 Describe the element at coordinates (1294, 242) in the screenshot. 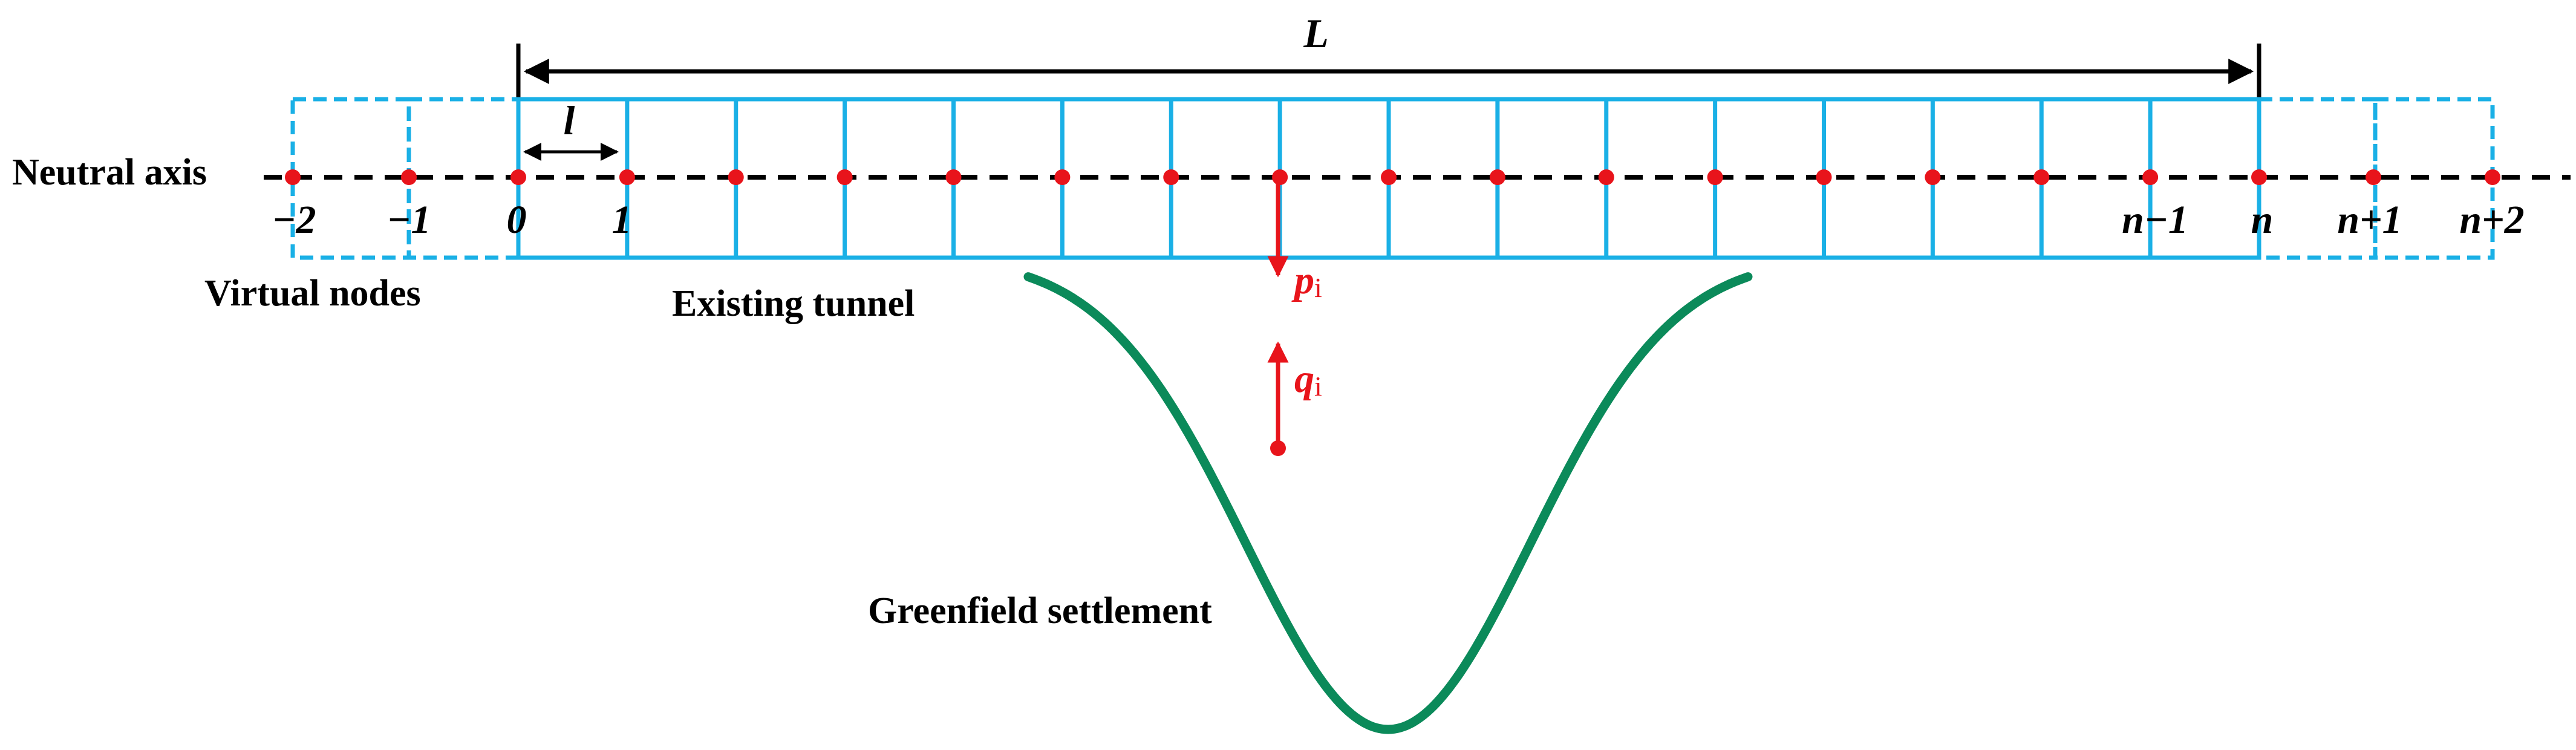

I see `force-p-arrow: pi` at that location.